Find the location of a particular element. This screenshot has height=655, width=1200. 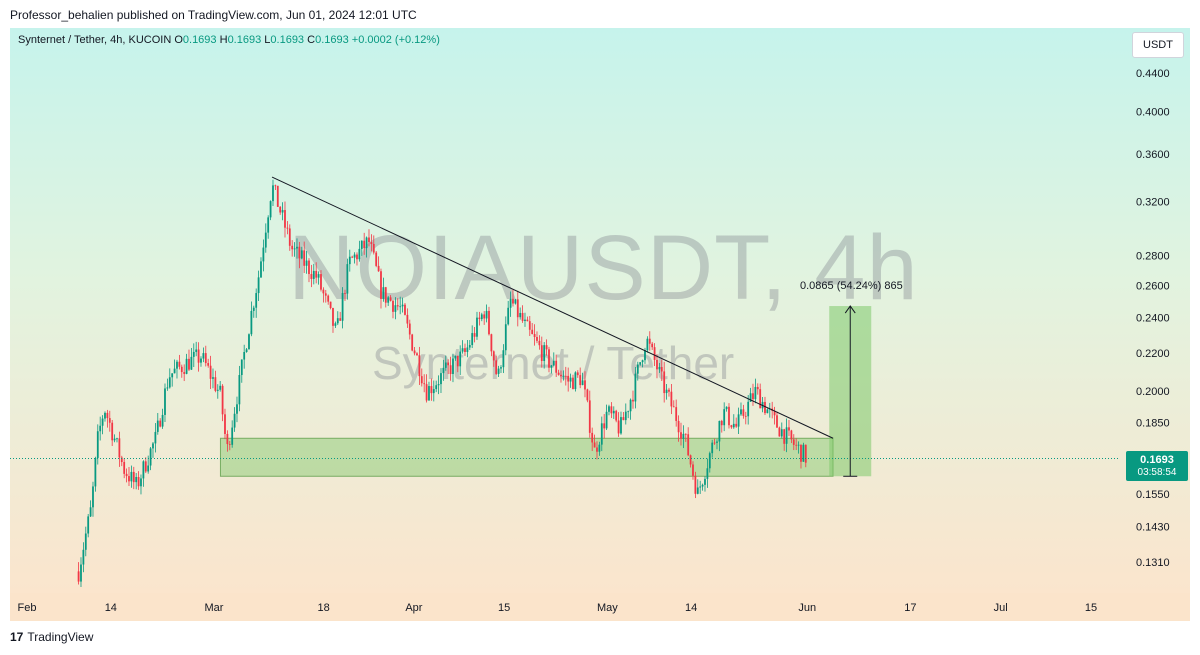

currency-button: USDT is located at coordinates (1158, 45).